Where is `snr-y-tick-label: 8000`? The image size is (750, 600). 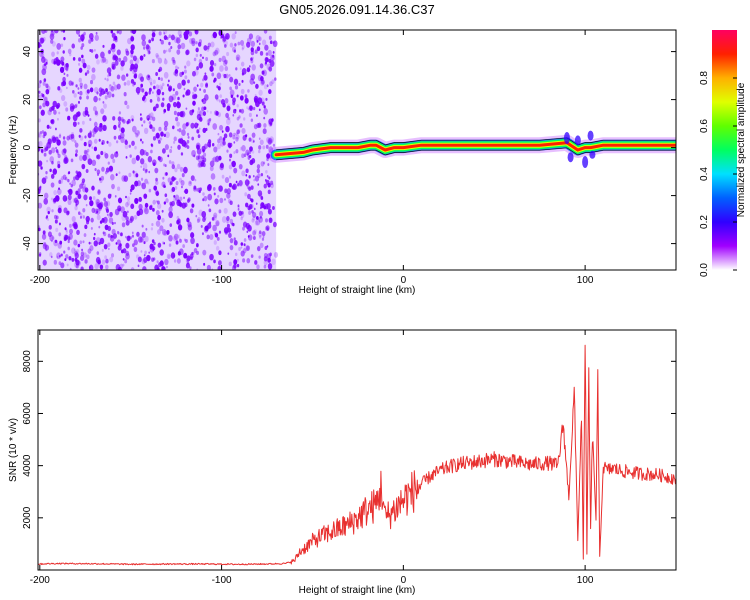 snr-y-tick-label: 8000 is located at coordinates (27, 361).